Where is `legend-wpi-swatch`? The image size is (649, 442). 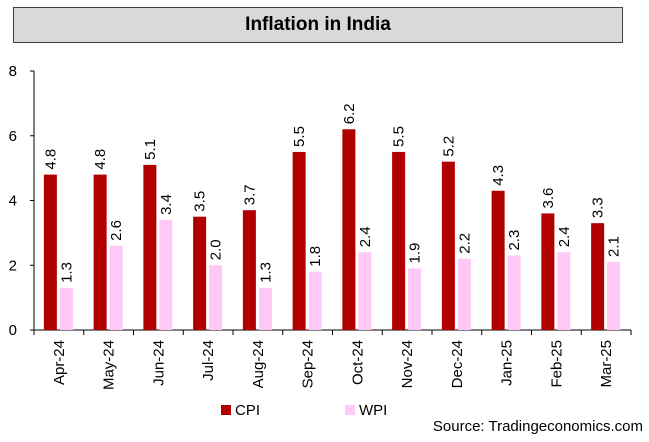 legend-wpi-swatch is located at coordinates (350, 410).